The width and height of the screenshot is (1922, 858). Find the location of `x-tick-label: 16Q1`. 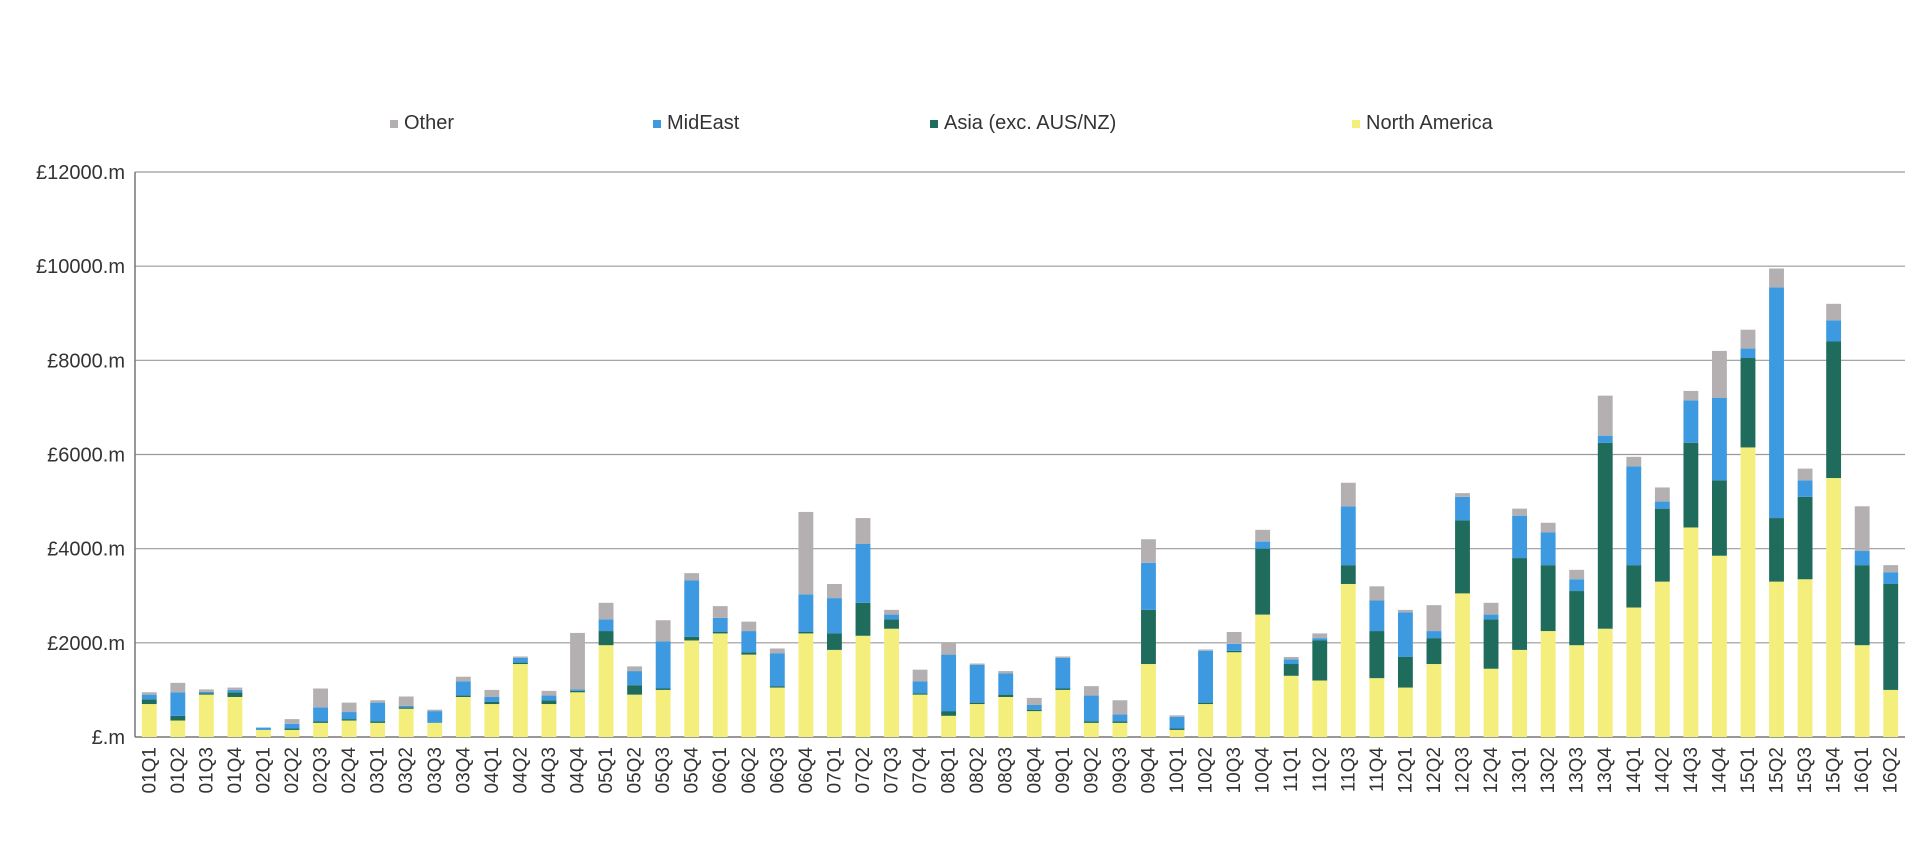

x-tick-label: 16Q1 is located at coordinates (1862, 770).